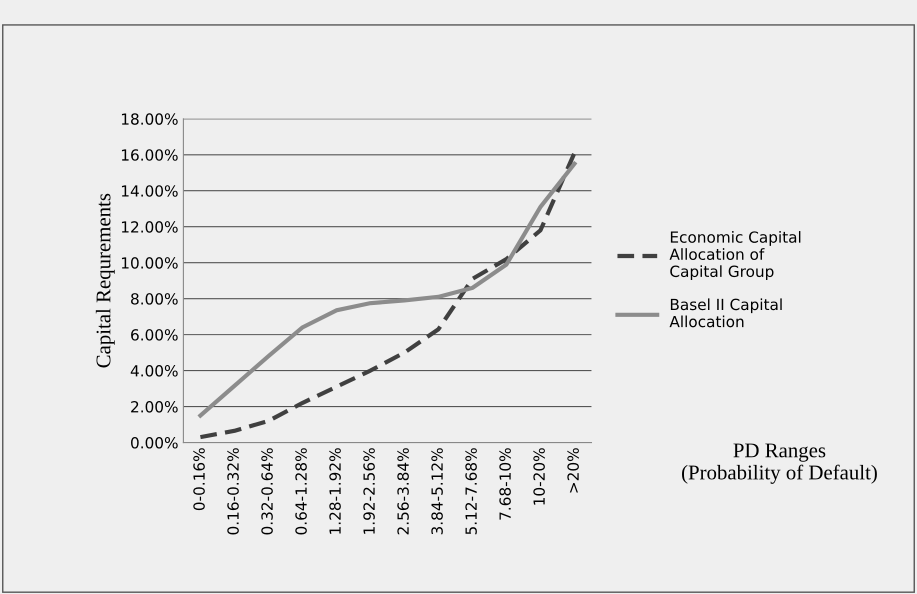  What do you see at coordinates (539, 476) in the screenshot?
I see `x-tick-label: 10-20%` at bounding box center [539, 476].